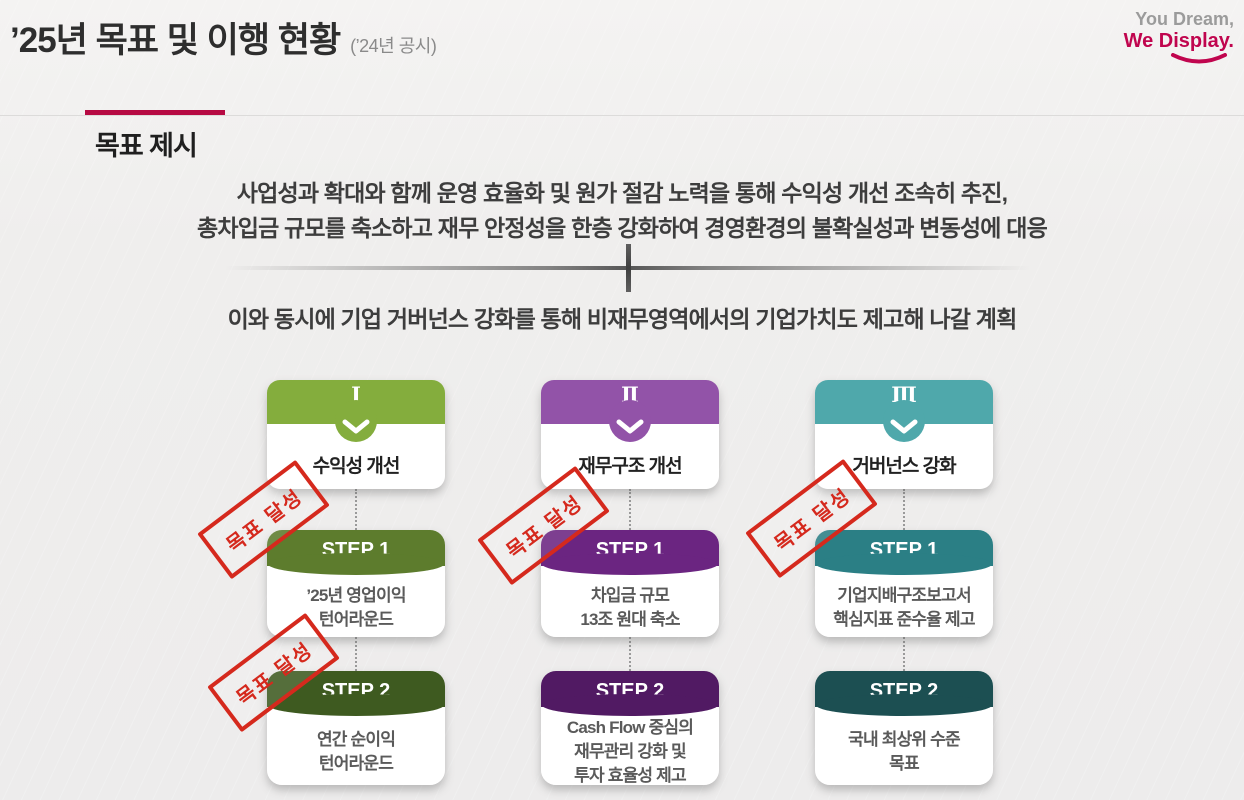 This screenshot has width=1244, height=800. What do you see at coordinates (155, 112) in the screenshot?
I see `accent-line` at bounding box center [155, 112].